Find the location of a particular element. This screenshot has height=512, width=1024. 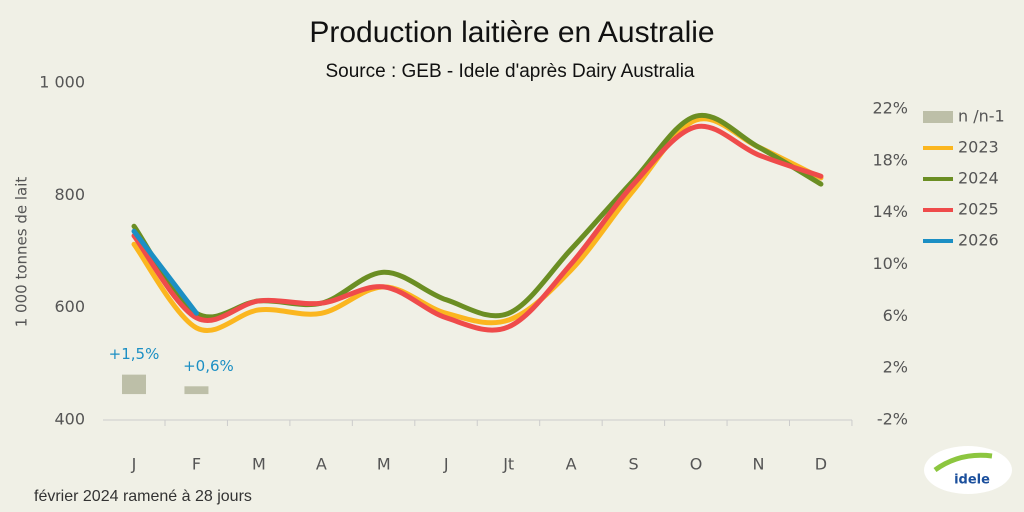

legend-label: 2025 is located at coordinates (978, 209).